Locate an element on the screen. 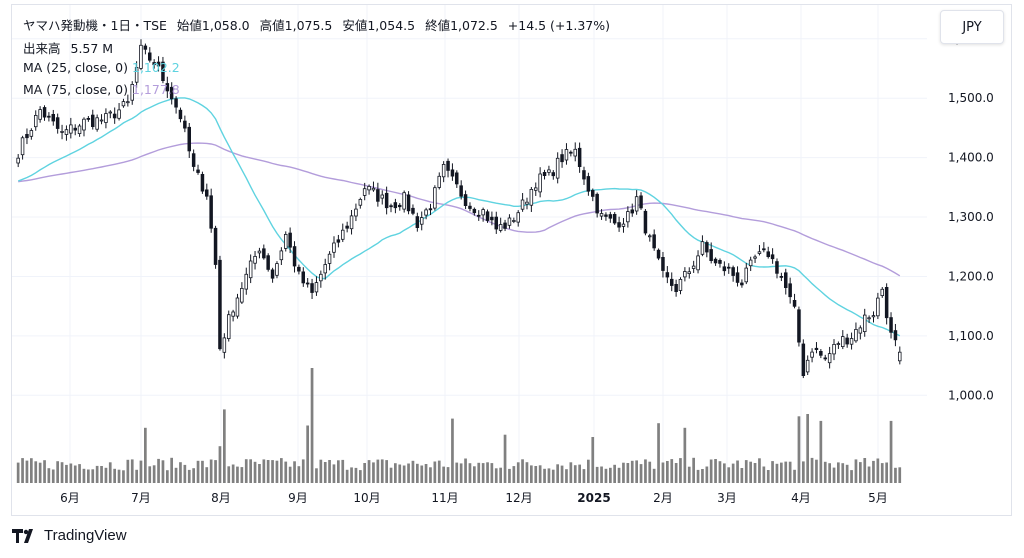  close-label: 終値 is located at coordinates (438, 25).